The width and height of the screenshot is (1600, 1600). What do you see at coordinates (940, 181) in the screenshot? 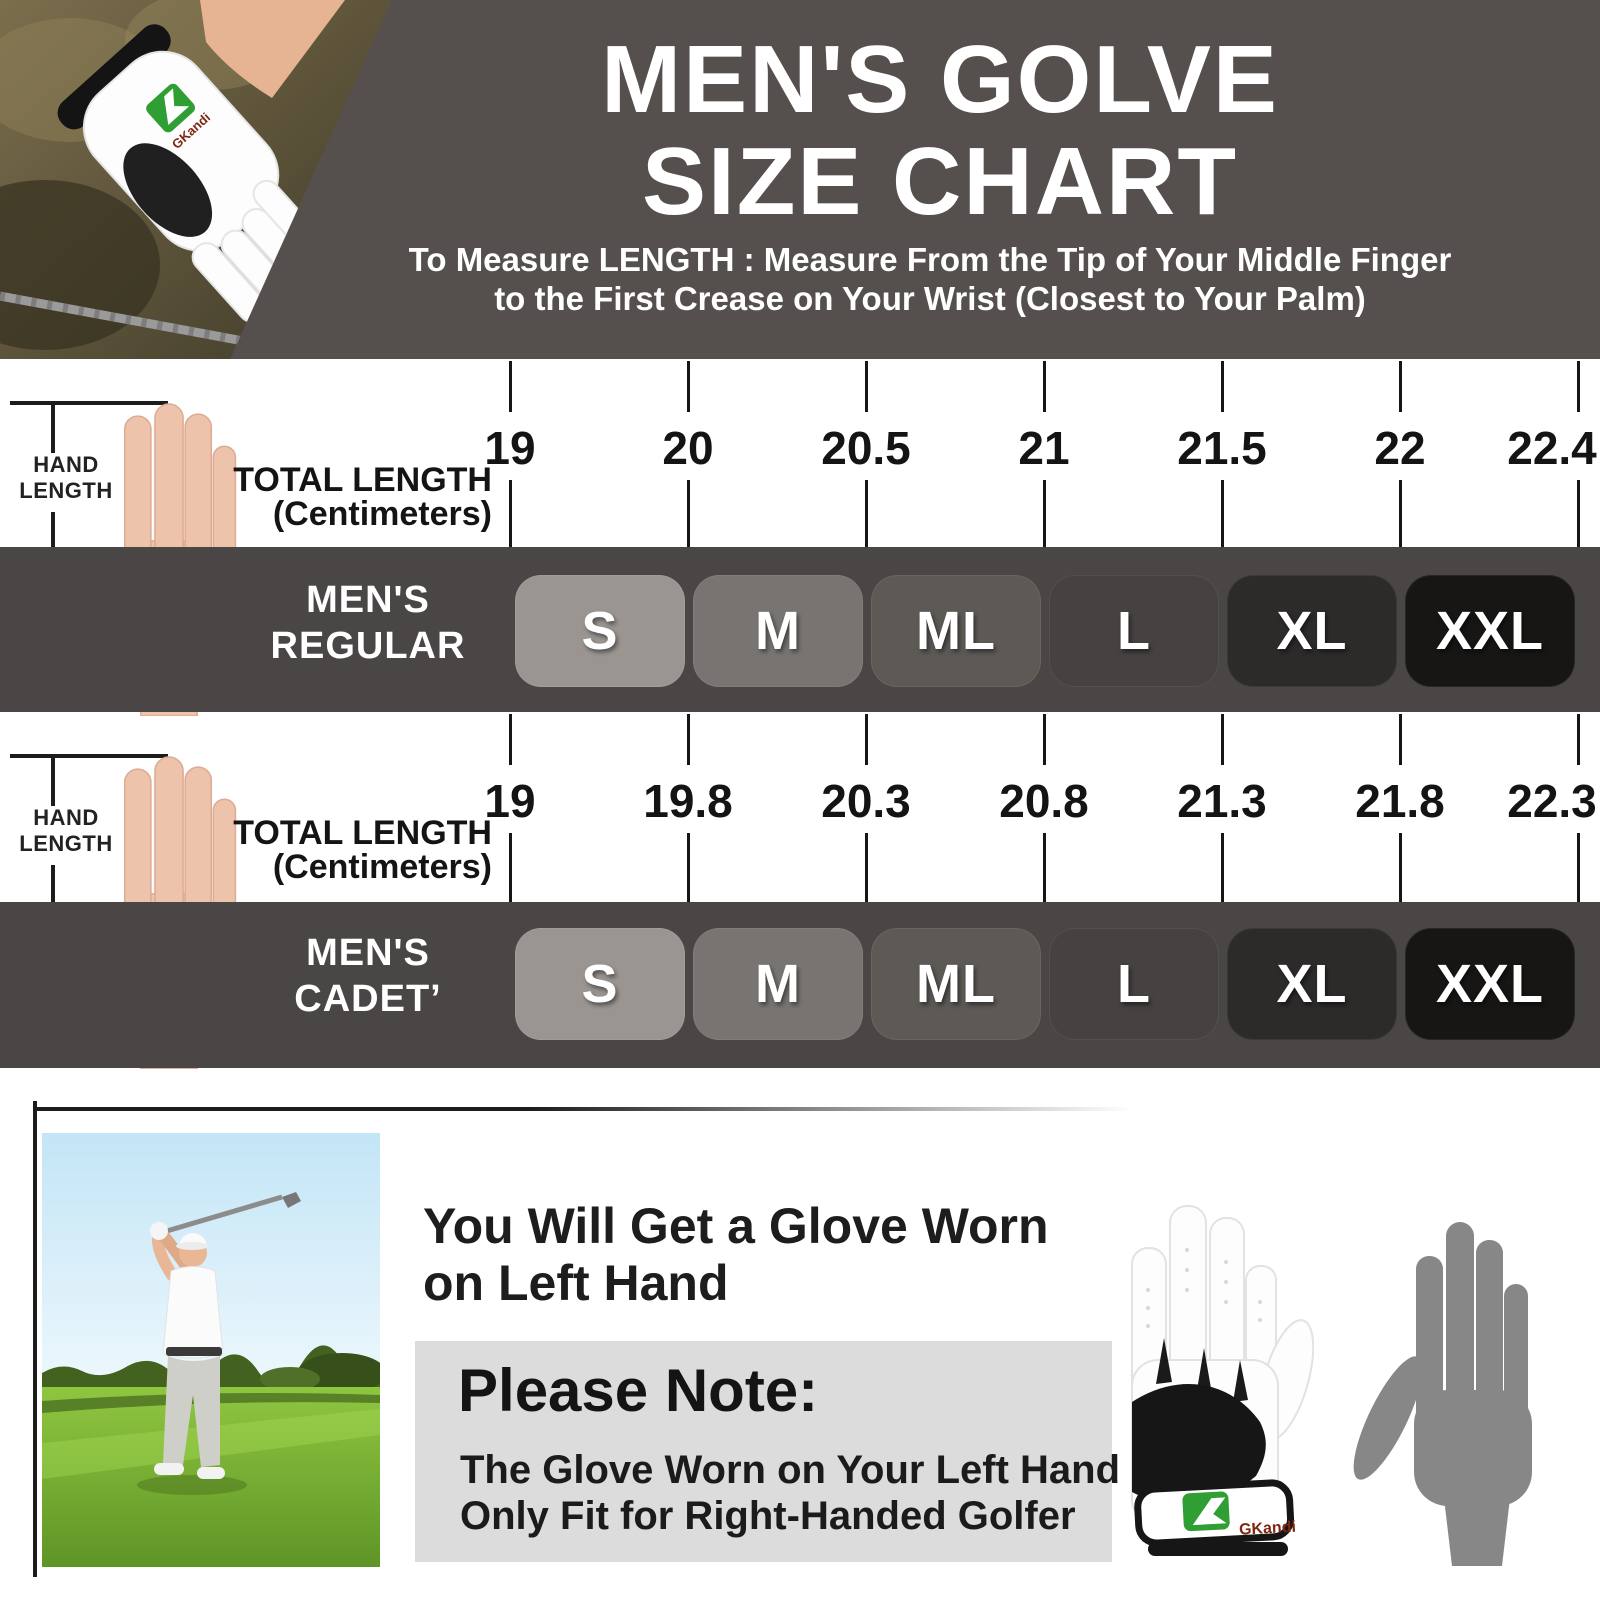
I see `page-title-line2: SIZE CHART` at bounding box center [940, 181].